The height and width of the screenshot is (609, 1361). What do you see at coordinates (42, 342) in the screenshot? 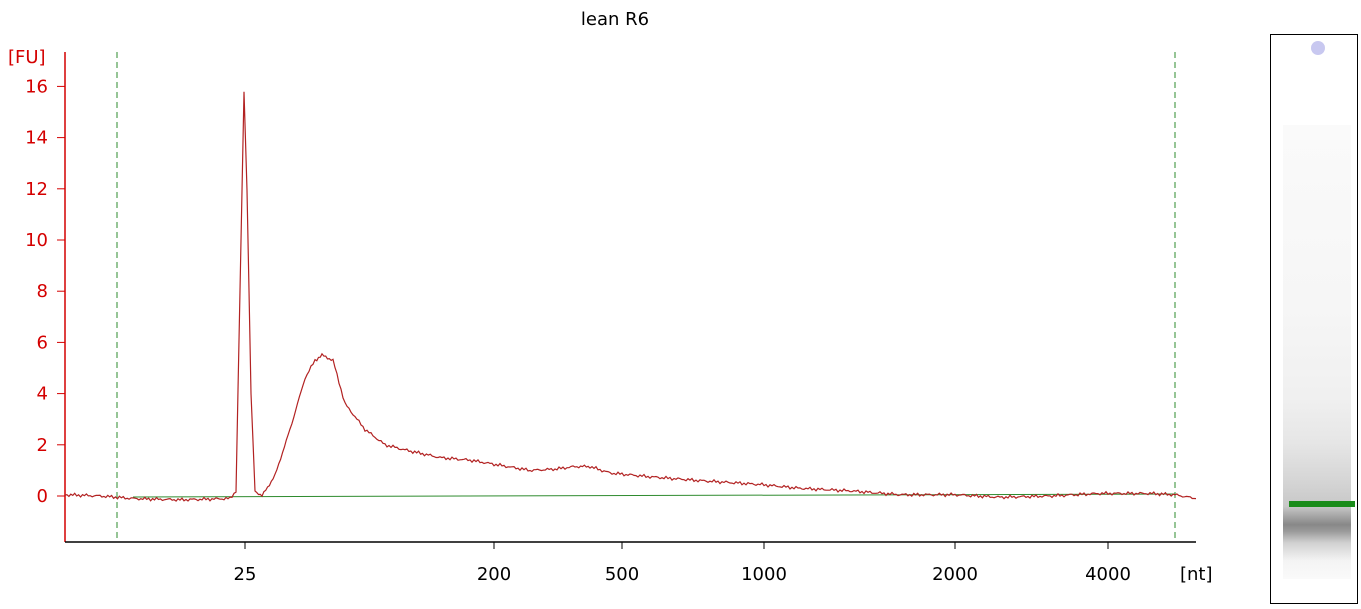
I see `y-tick-label: 6` at bounding box center [42, 342].